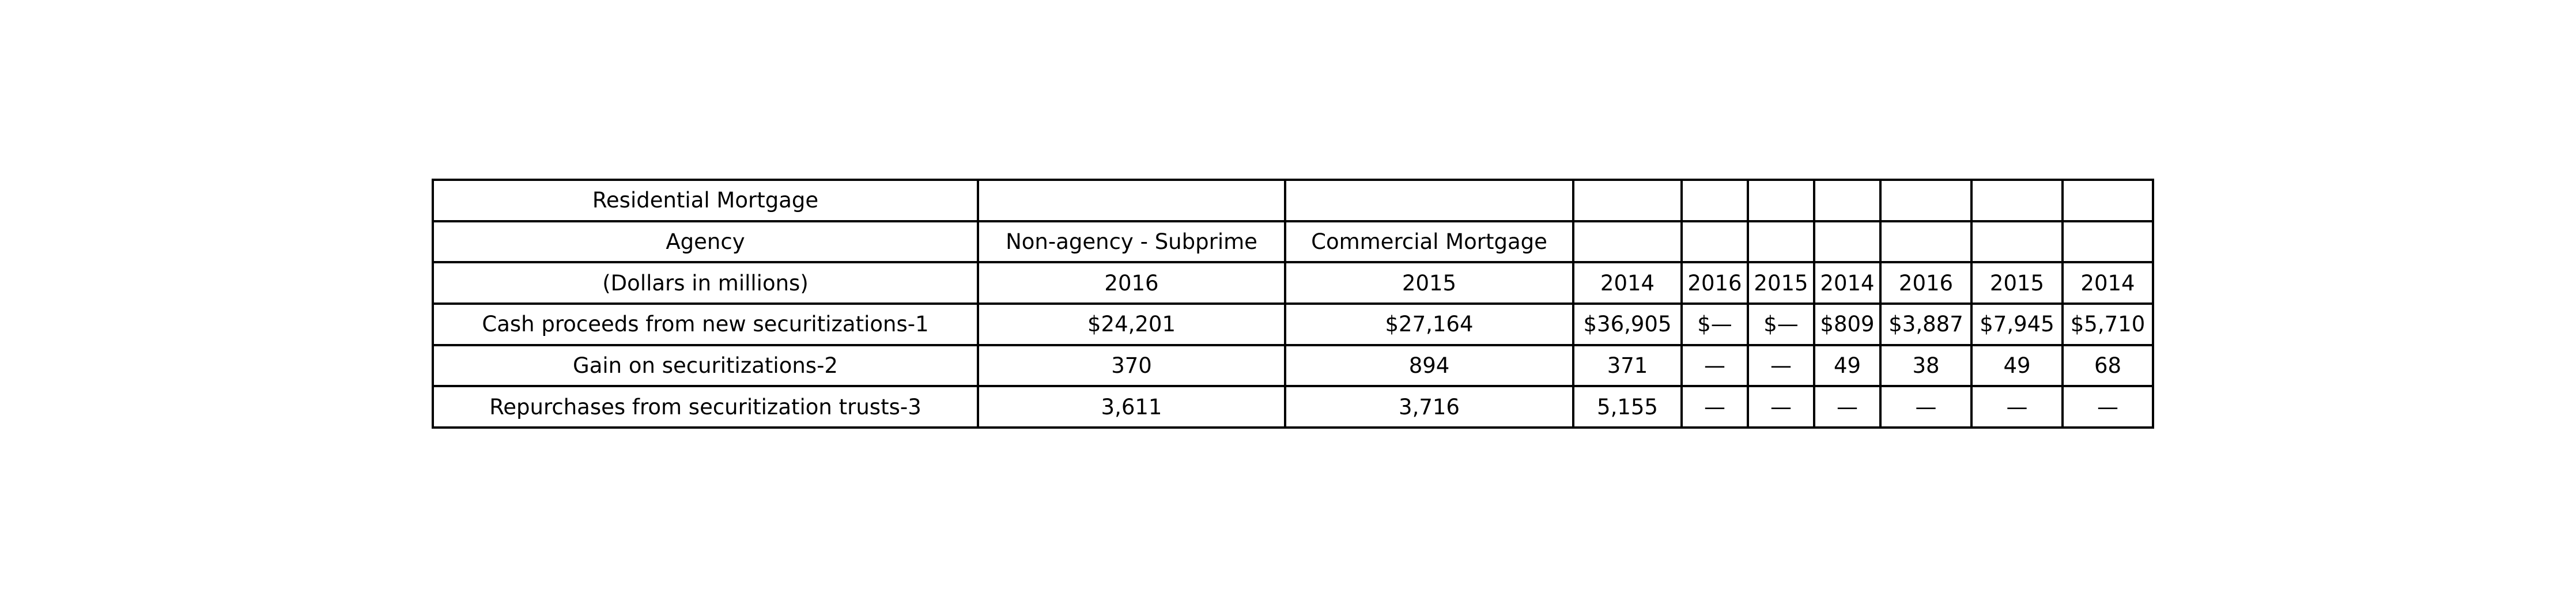  I want to click on table-cell: 5,155, so click(1627, 407).